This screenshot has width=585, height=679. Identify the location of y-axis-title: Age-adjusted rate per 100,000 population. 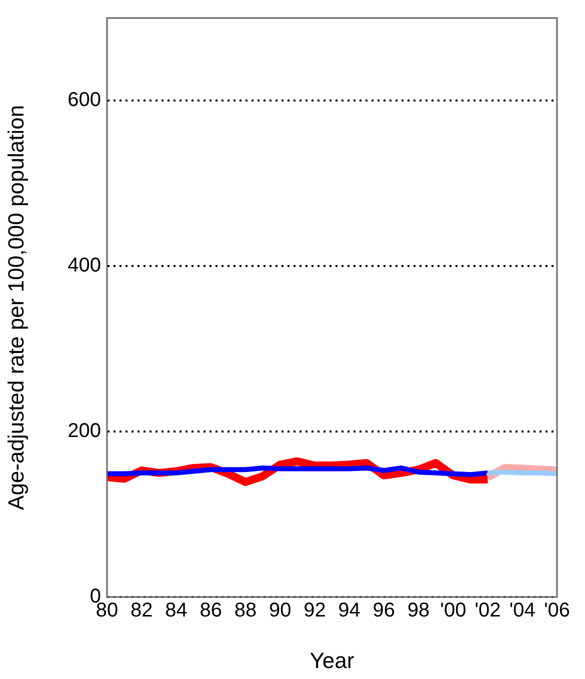
(15, 307).